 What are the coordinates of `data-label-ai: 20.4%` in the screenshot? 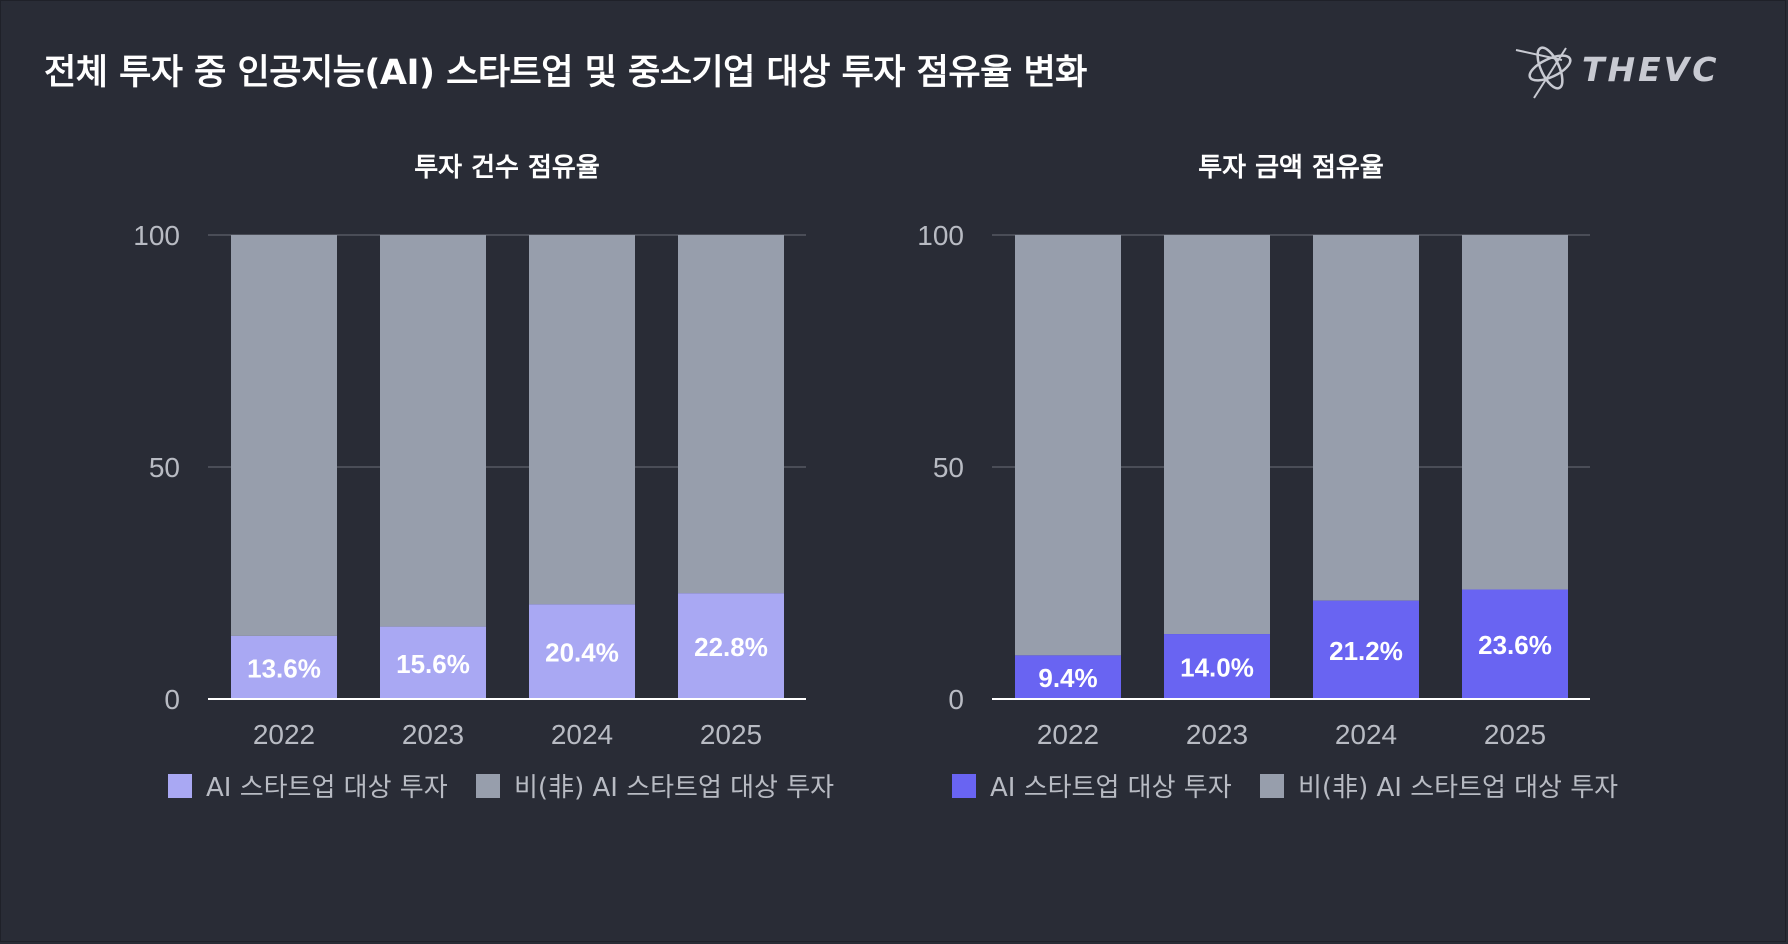 It's located at (582, 653).